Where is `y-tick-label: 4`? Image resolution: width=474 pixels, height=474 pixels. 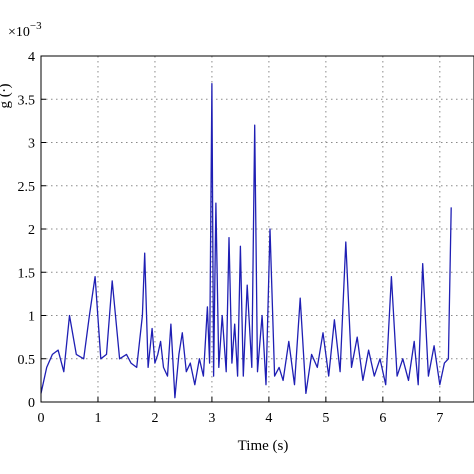 y-tick-label: 4 is located at coordinates (31, 57).